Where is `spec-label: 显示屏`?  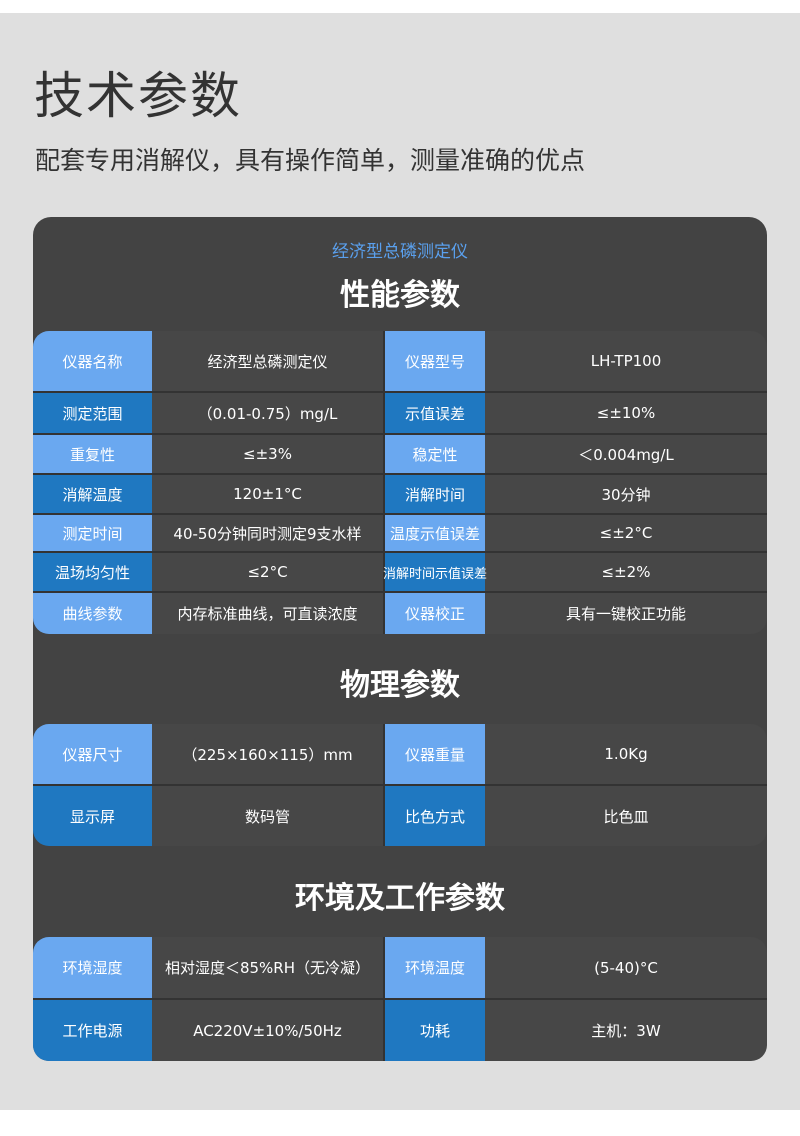 spec-label: 显示屏 is located at coordinates (92, 816).